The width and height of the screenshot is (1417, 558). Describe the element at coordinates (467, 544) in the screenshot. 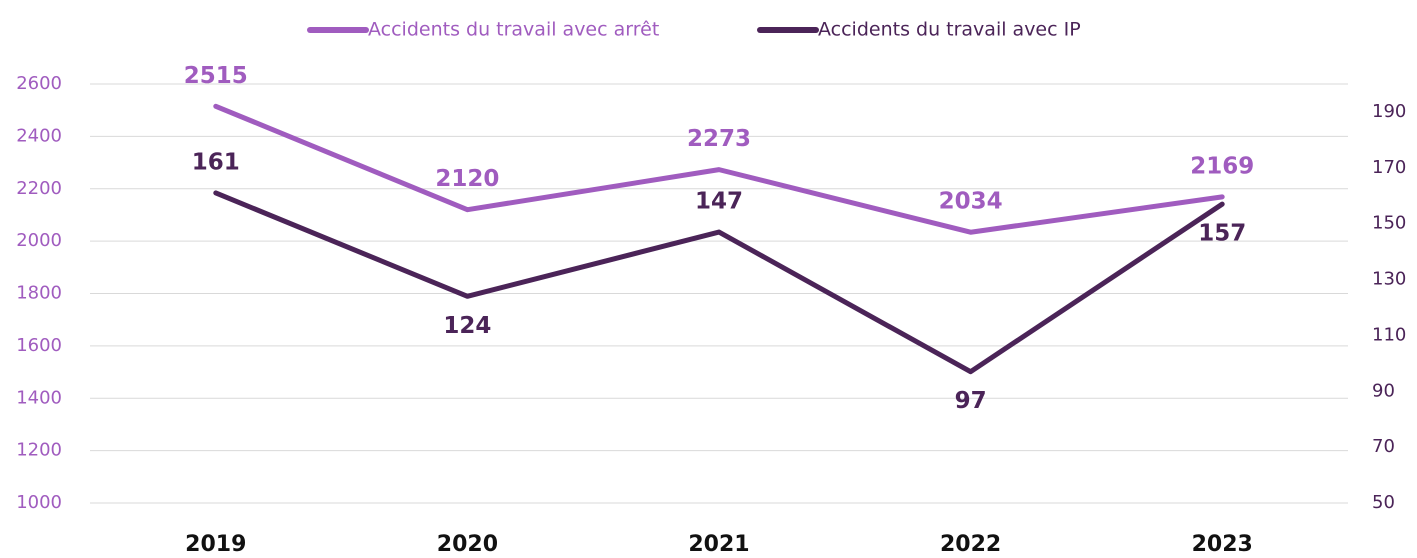

I see `x-tick-label: 2020` at that location.